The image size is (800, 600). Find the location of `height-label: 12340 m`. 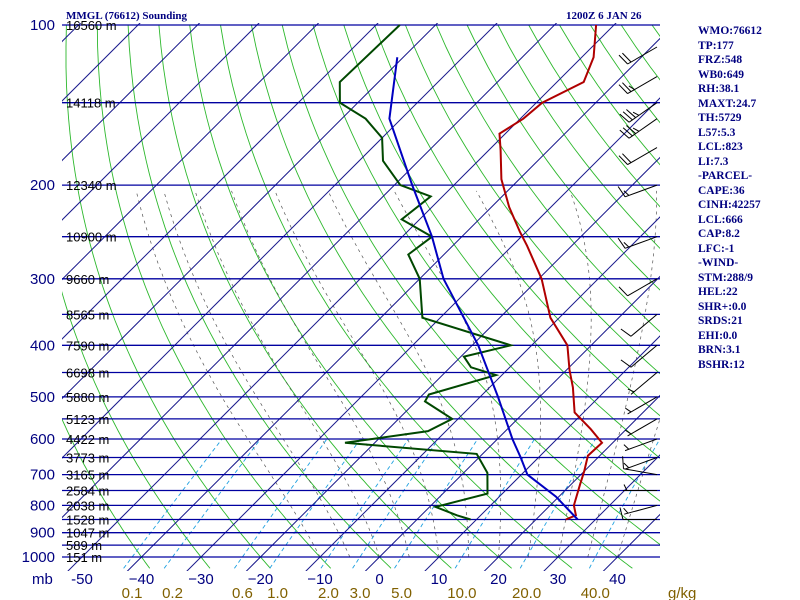

height-label: 12340 m is located at coordinates (91, 185).